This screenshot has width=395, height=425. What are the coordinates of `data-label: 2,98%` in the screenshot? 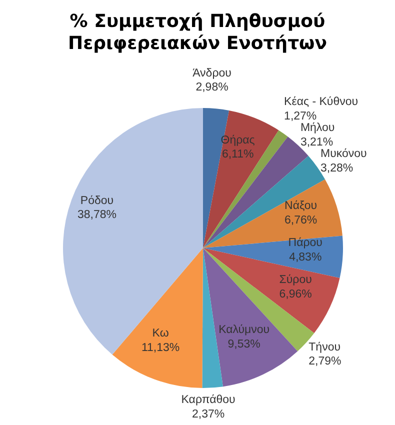 It's located at (212, 88).